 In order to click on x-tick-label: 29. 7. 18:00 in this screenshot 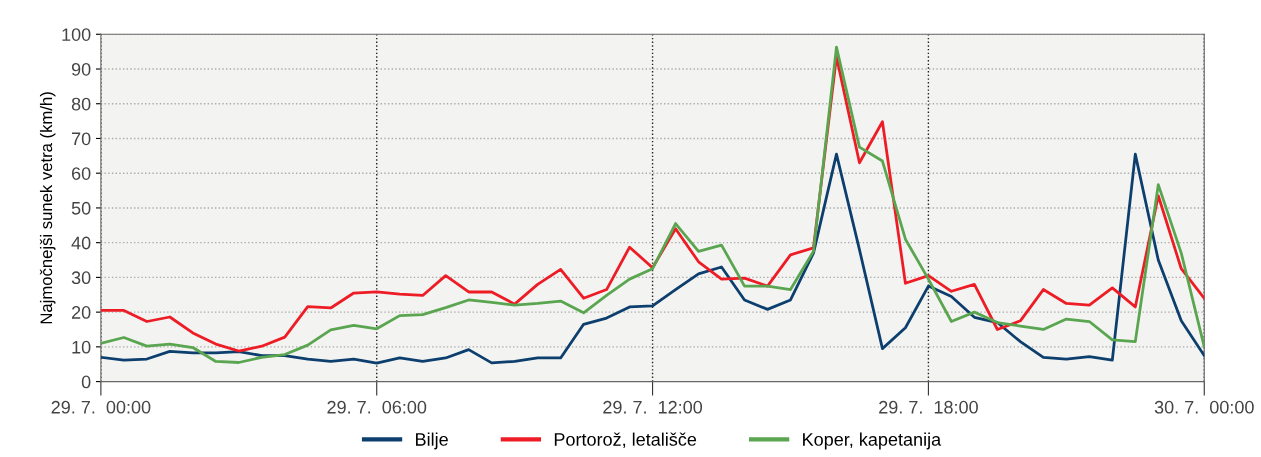, I will do `click(928, 407)`.